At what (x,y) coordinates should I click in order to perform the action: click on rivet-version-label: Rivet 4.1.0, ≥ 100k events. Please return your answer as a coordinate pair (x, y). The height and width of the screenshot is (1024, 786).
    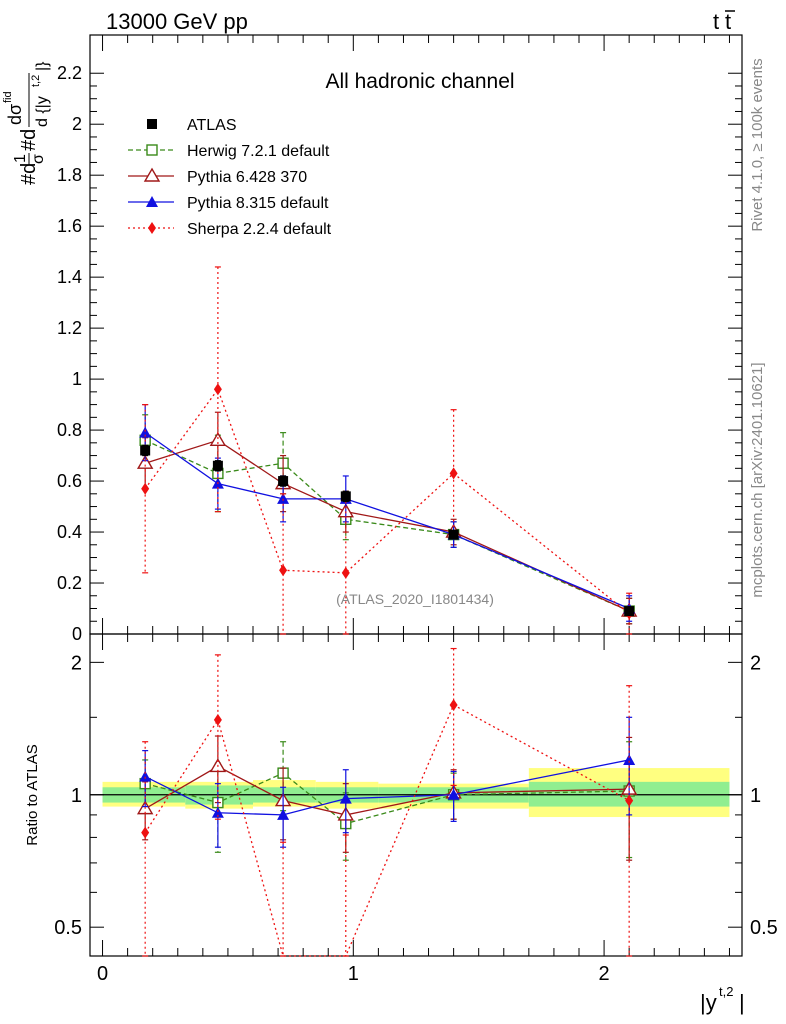
    Looking at the image, I should click on (757, 144).